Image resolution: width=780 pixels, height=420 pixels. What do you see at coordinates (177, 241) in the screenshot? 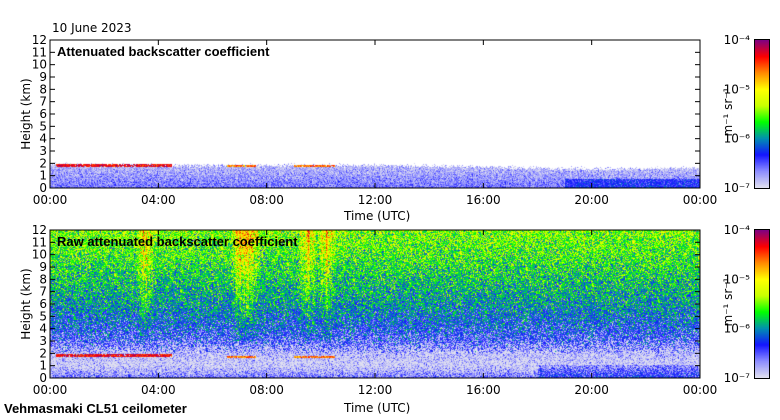
I see `panel-title: Raw attenuated backscatter coefficient` at bounding box center [177, 241].